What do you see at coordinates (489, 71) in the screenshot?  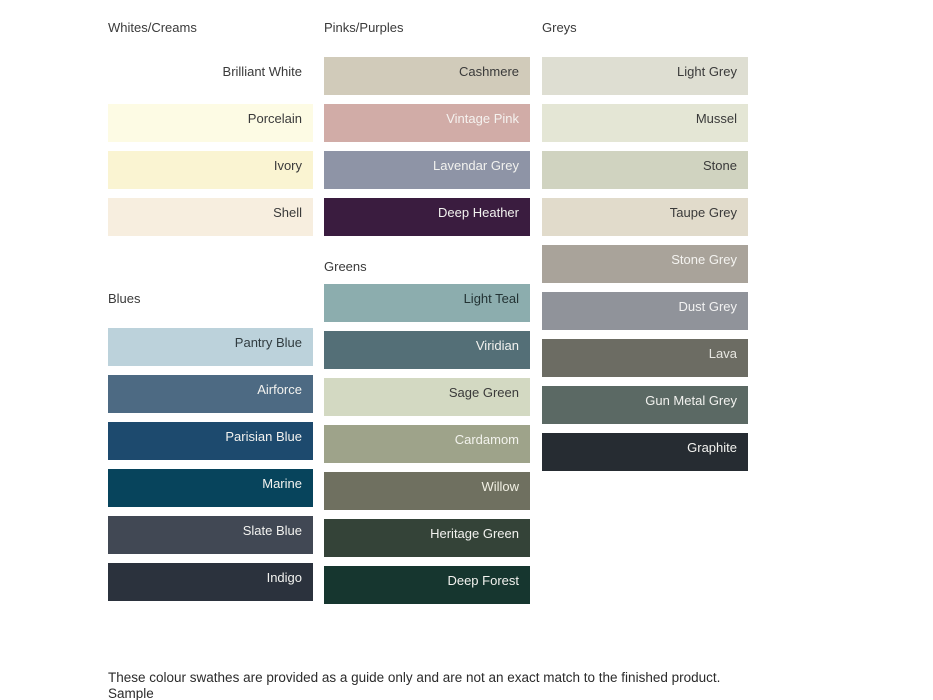 I see `swatch-label-cashmere: Cashmere` at bounding box center [489, 71].